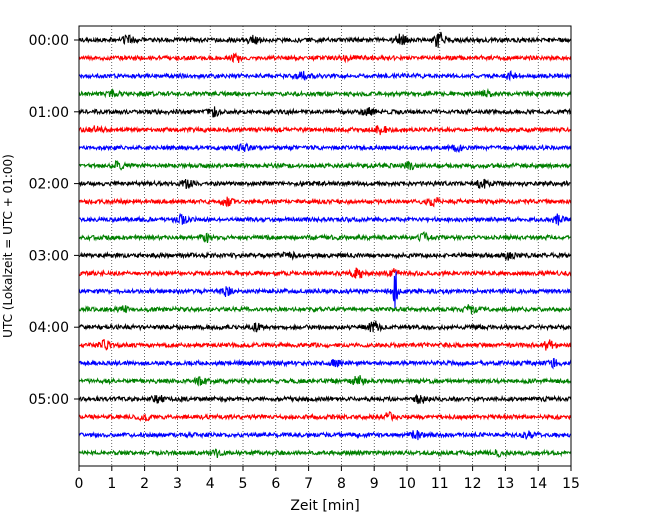 Image resolution: width=650 pixels, height=520 pixels. I want to click on x-tick-label-0: 0, so click(79, 484).